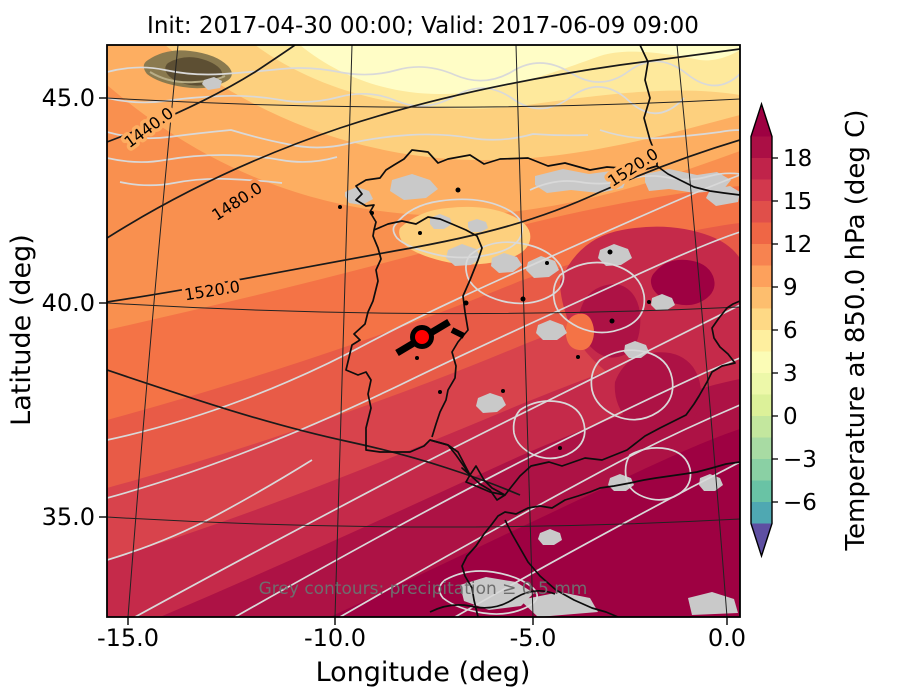  Describe the element at coordinates (790, 288) in the screenshot. I see `cb-tick-9: 9` at that location.